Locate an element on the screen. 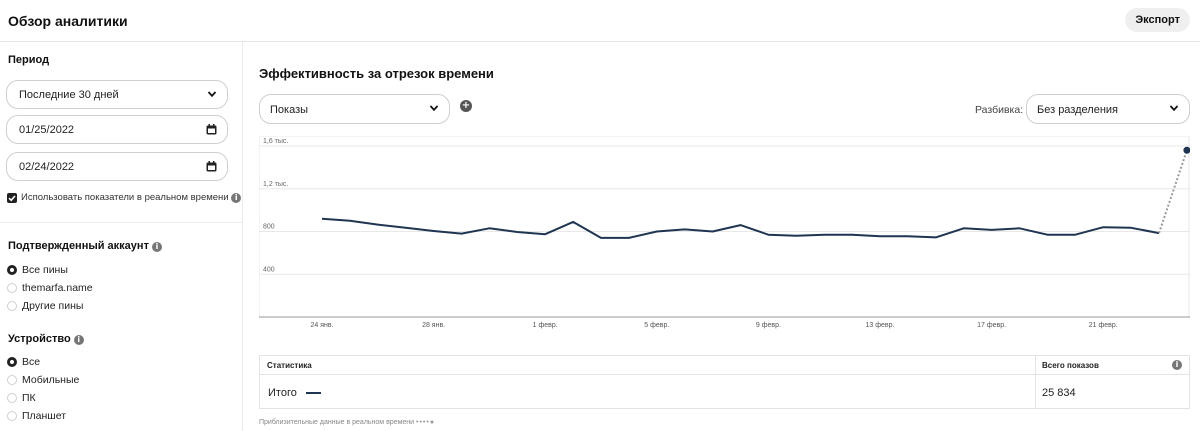 The height and width of the screenshot is (431, 1200). stats-table: Статистика Всего показов i Итого 25 834 is located at coordinates (724, 382).